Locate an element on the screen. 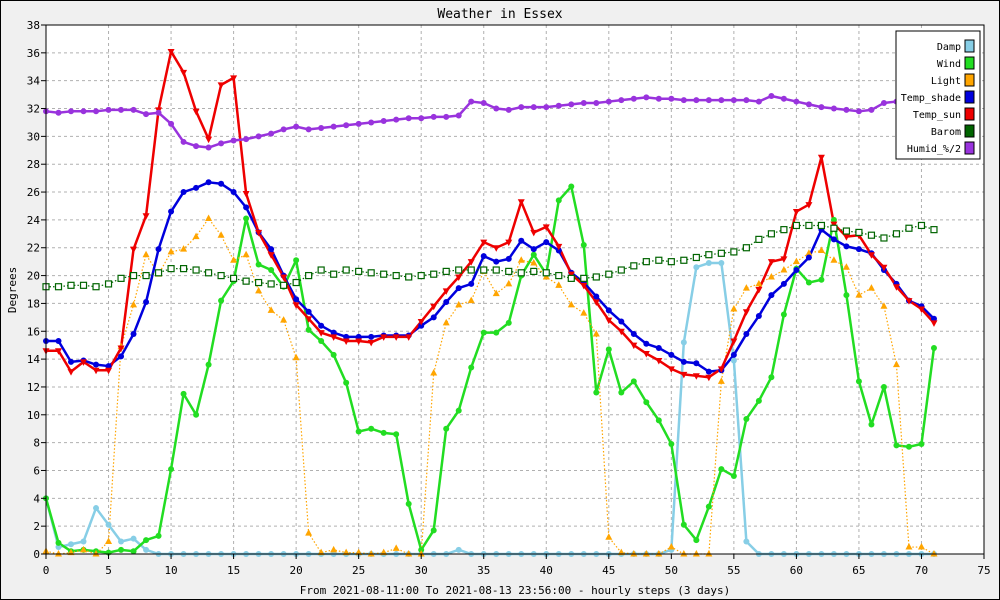 Image resolution: width=1000 pixels, height=600 pixels. y-tick-label: 32 is located at coordinates (33, 109).